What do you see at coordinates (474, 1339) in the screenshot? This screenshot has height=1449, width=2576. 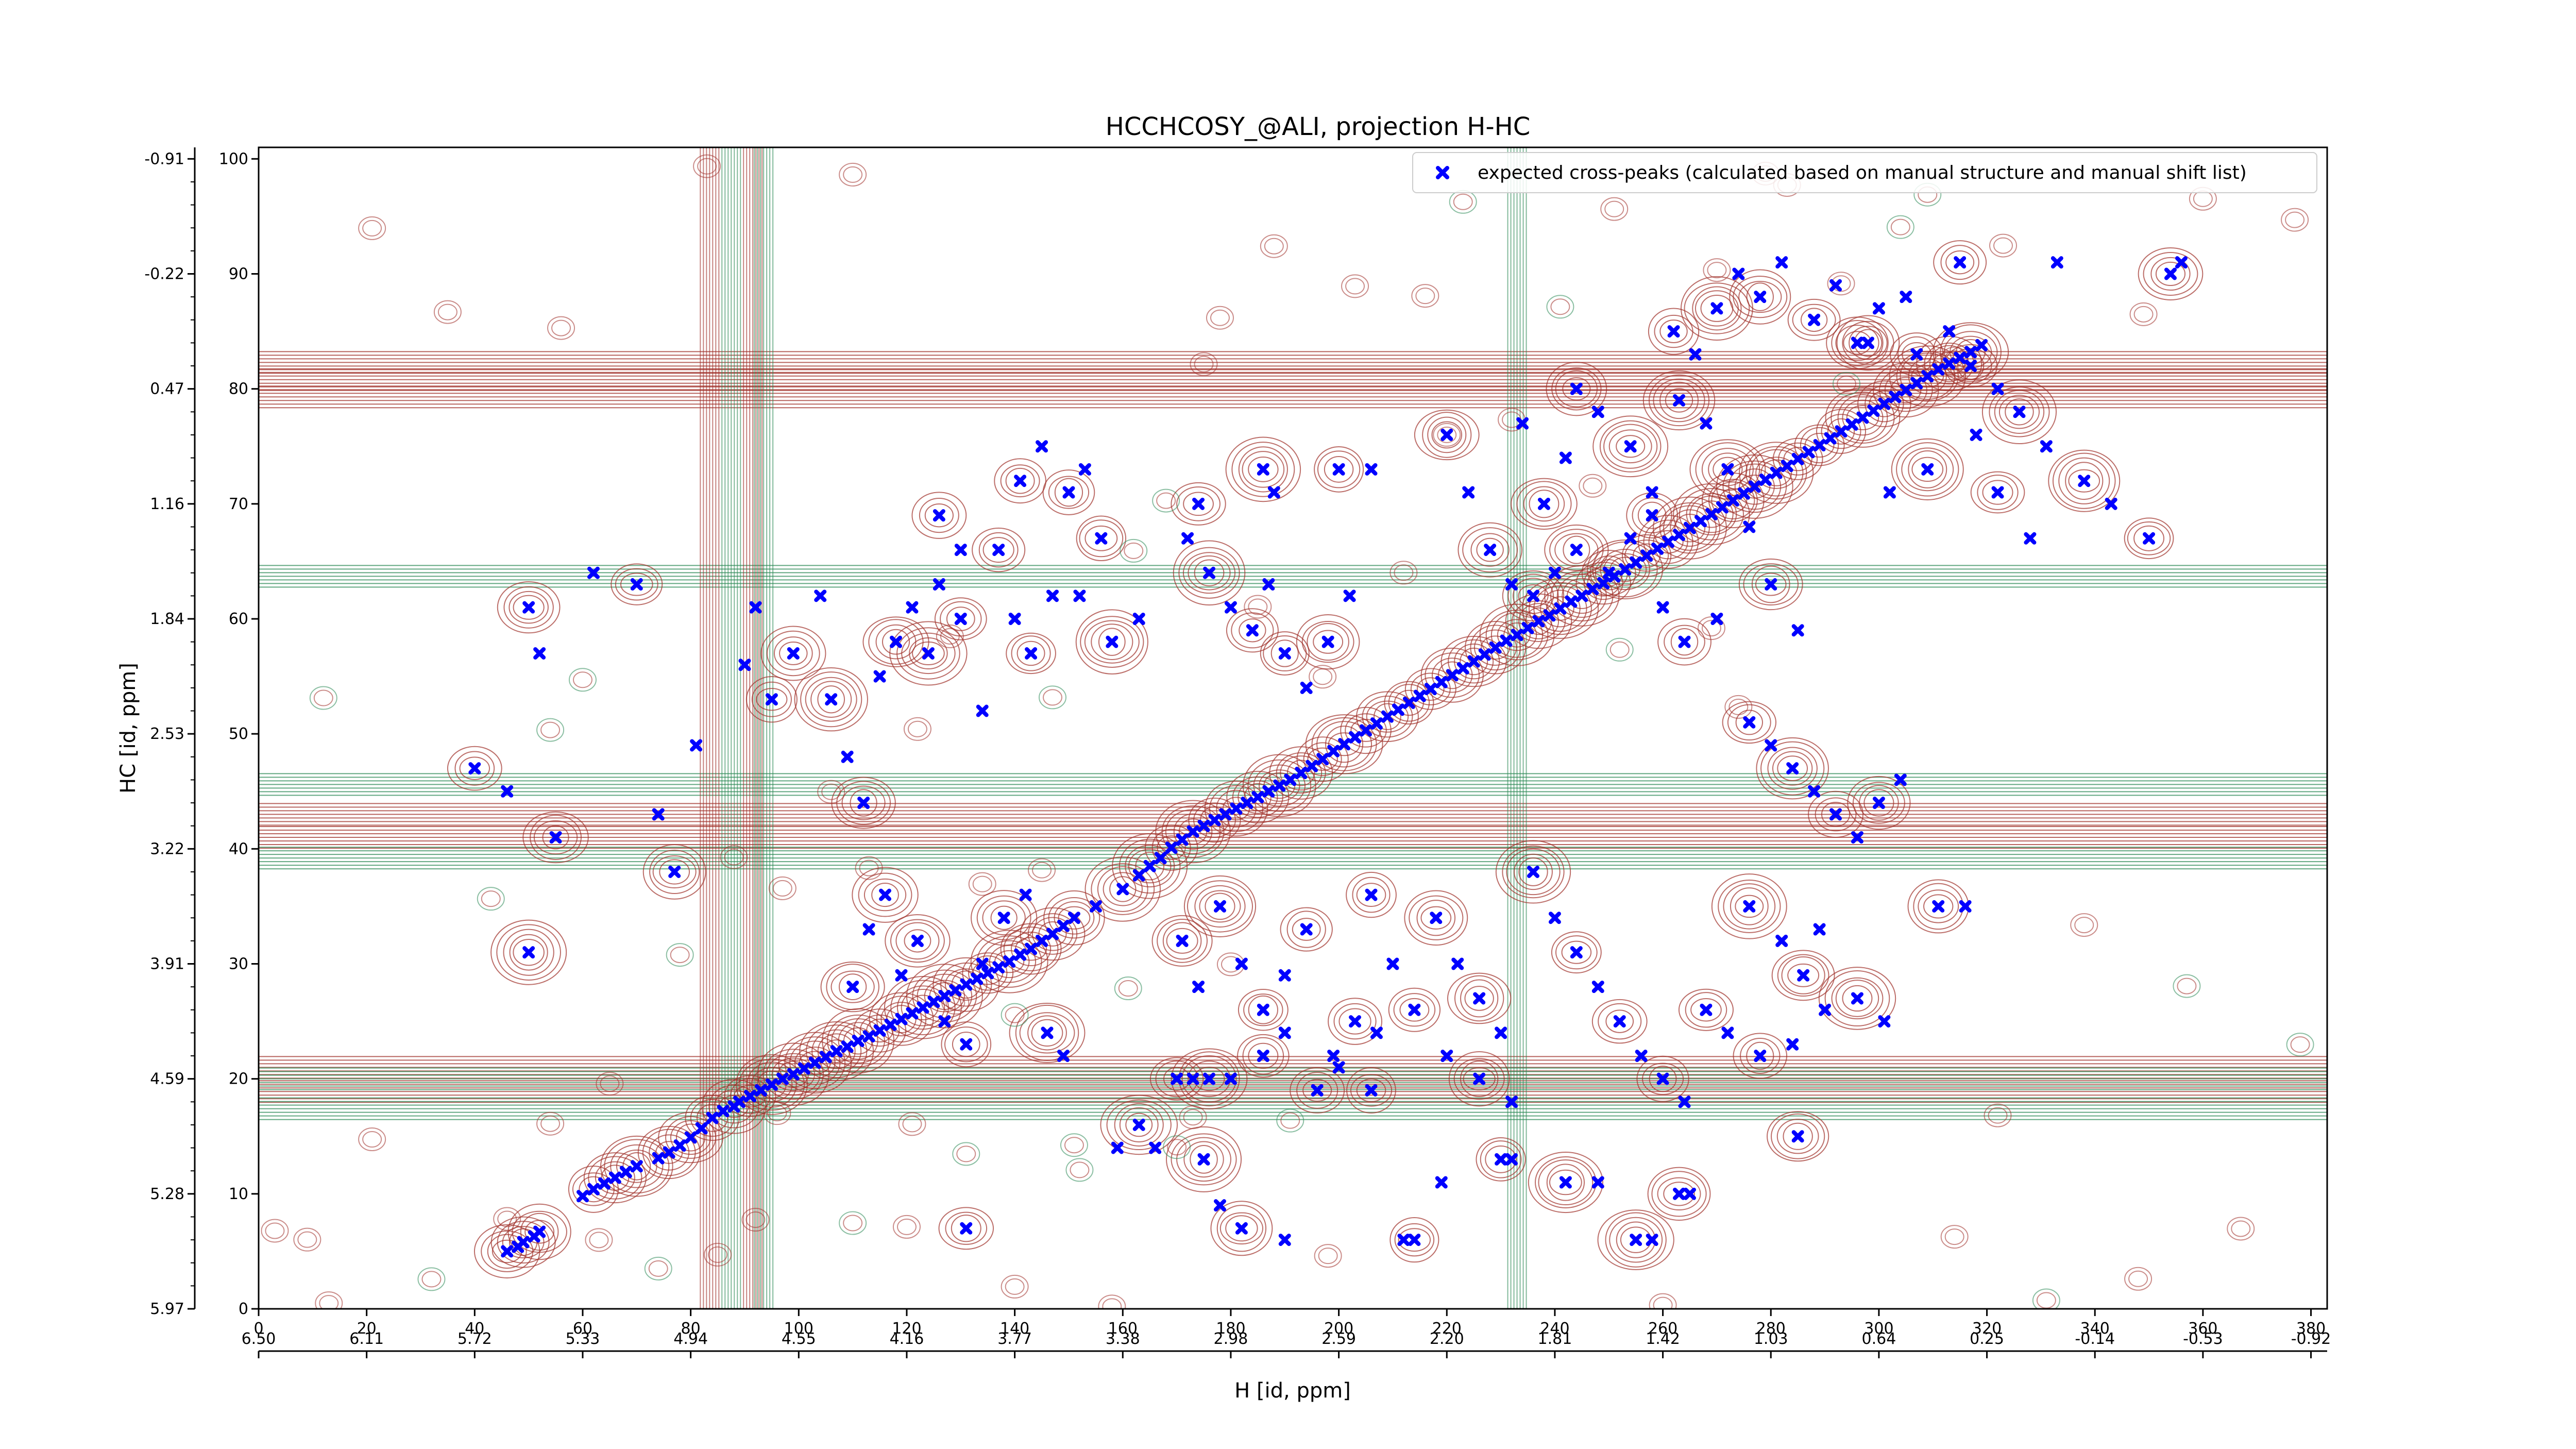 I see `x-ppm-tick-label: 5.72` at bounding box center [474, 1339].